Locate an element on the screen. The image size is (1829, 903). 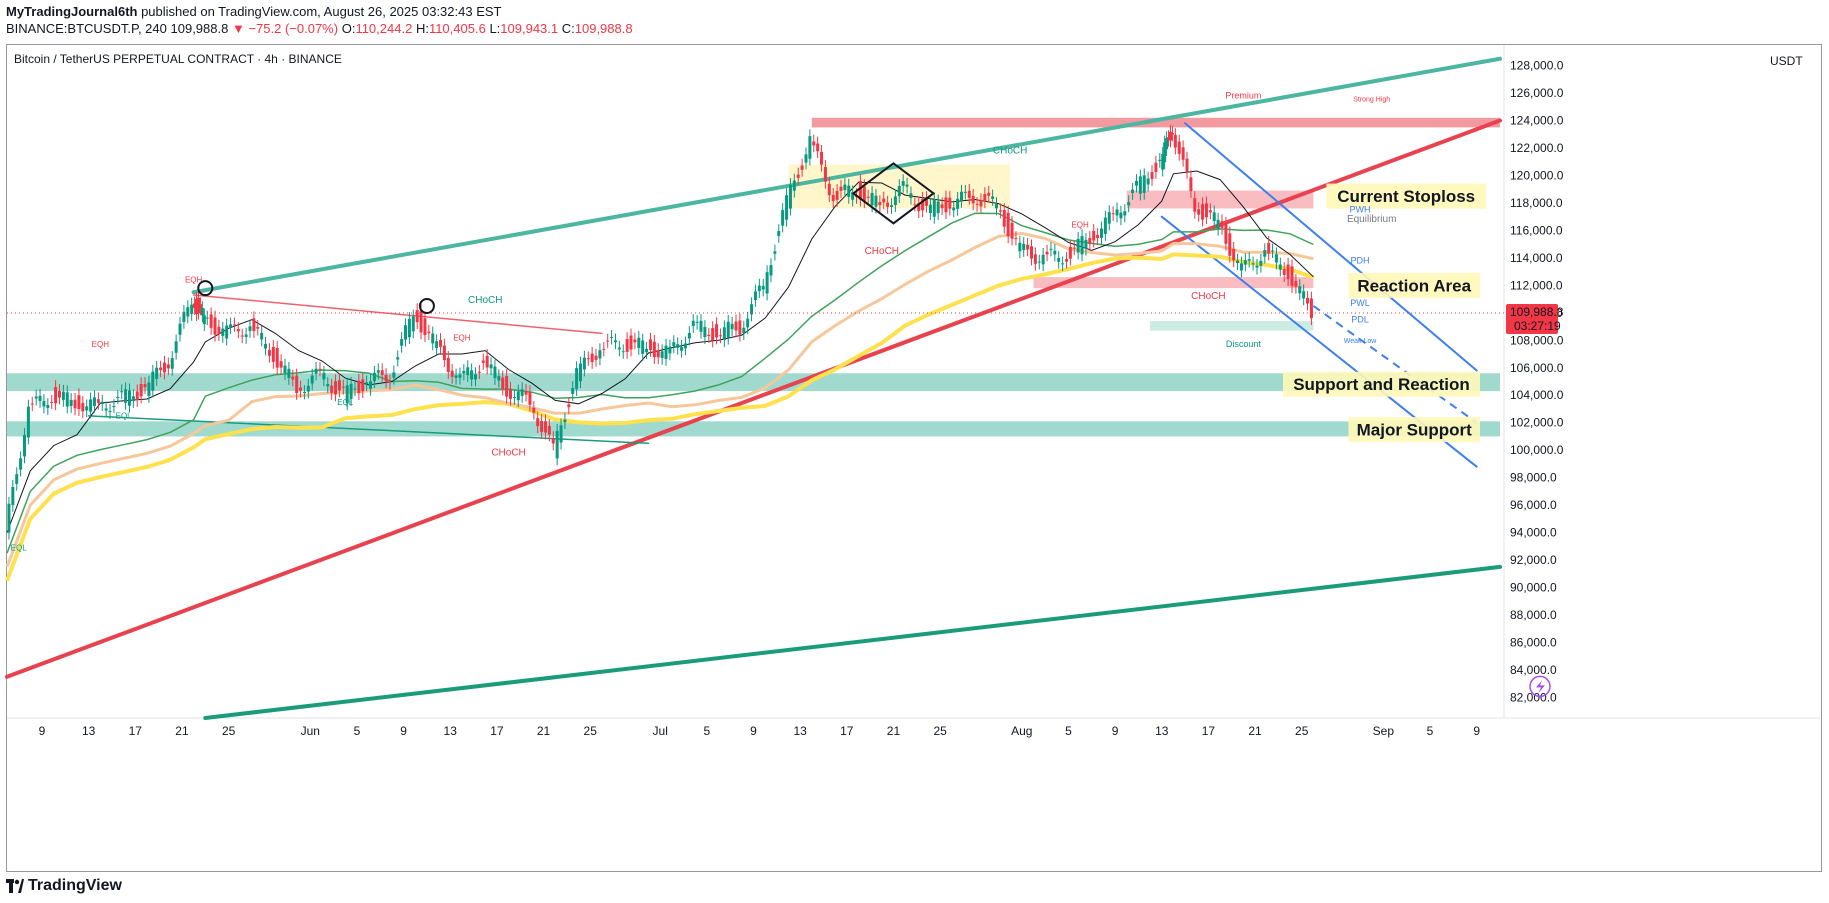
label-major-support: Major Support is located at coordinates (1415, 430).